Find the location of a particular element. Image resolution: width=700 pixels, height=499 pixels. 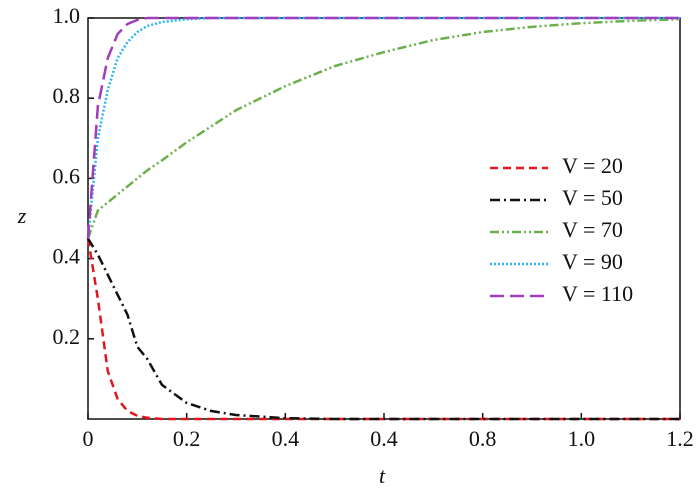

y-axis-label: z is located at coordinates (22, 215).